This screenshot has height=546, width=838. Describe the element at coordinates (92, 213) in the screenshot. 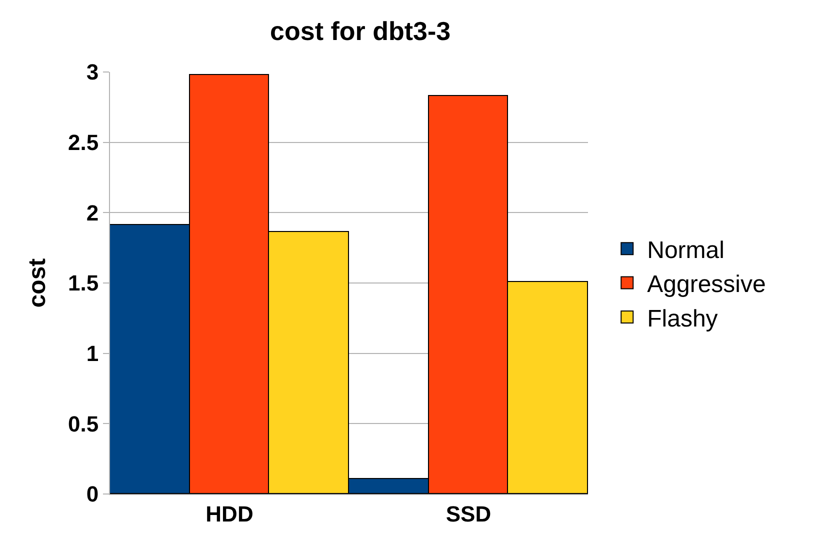

I see `y-tick-label: 2` at that location.